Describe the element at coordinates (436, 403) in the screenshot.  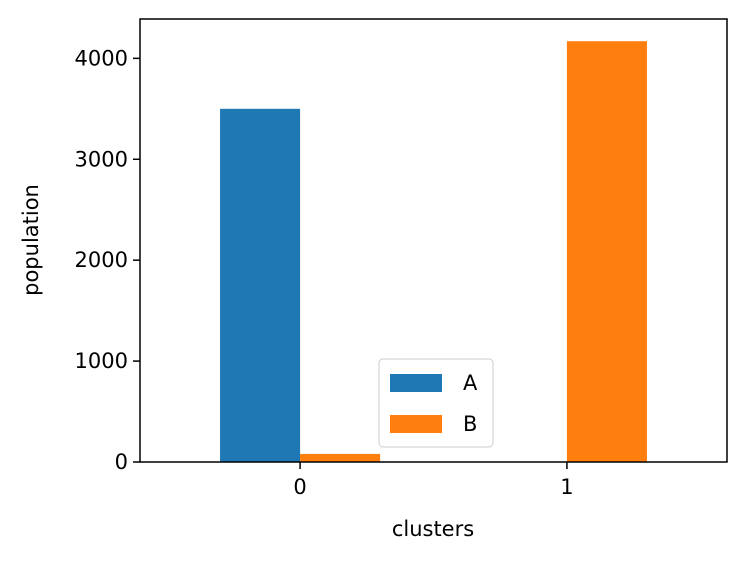
I see `legend: A B` at that location.